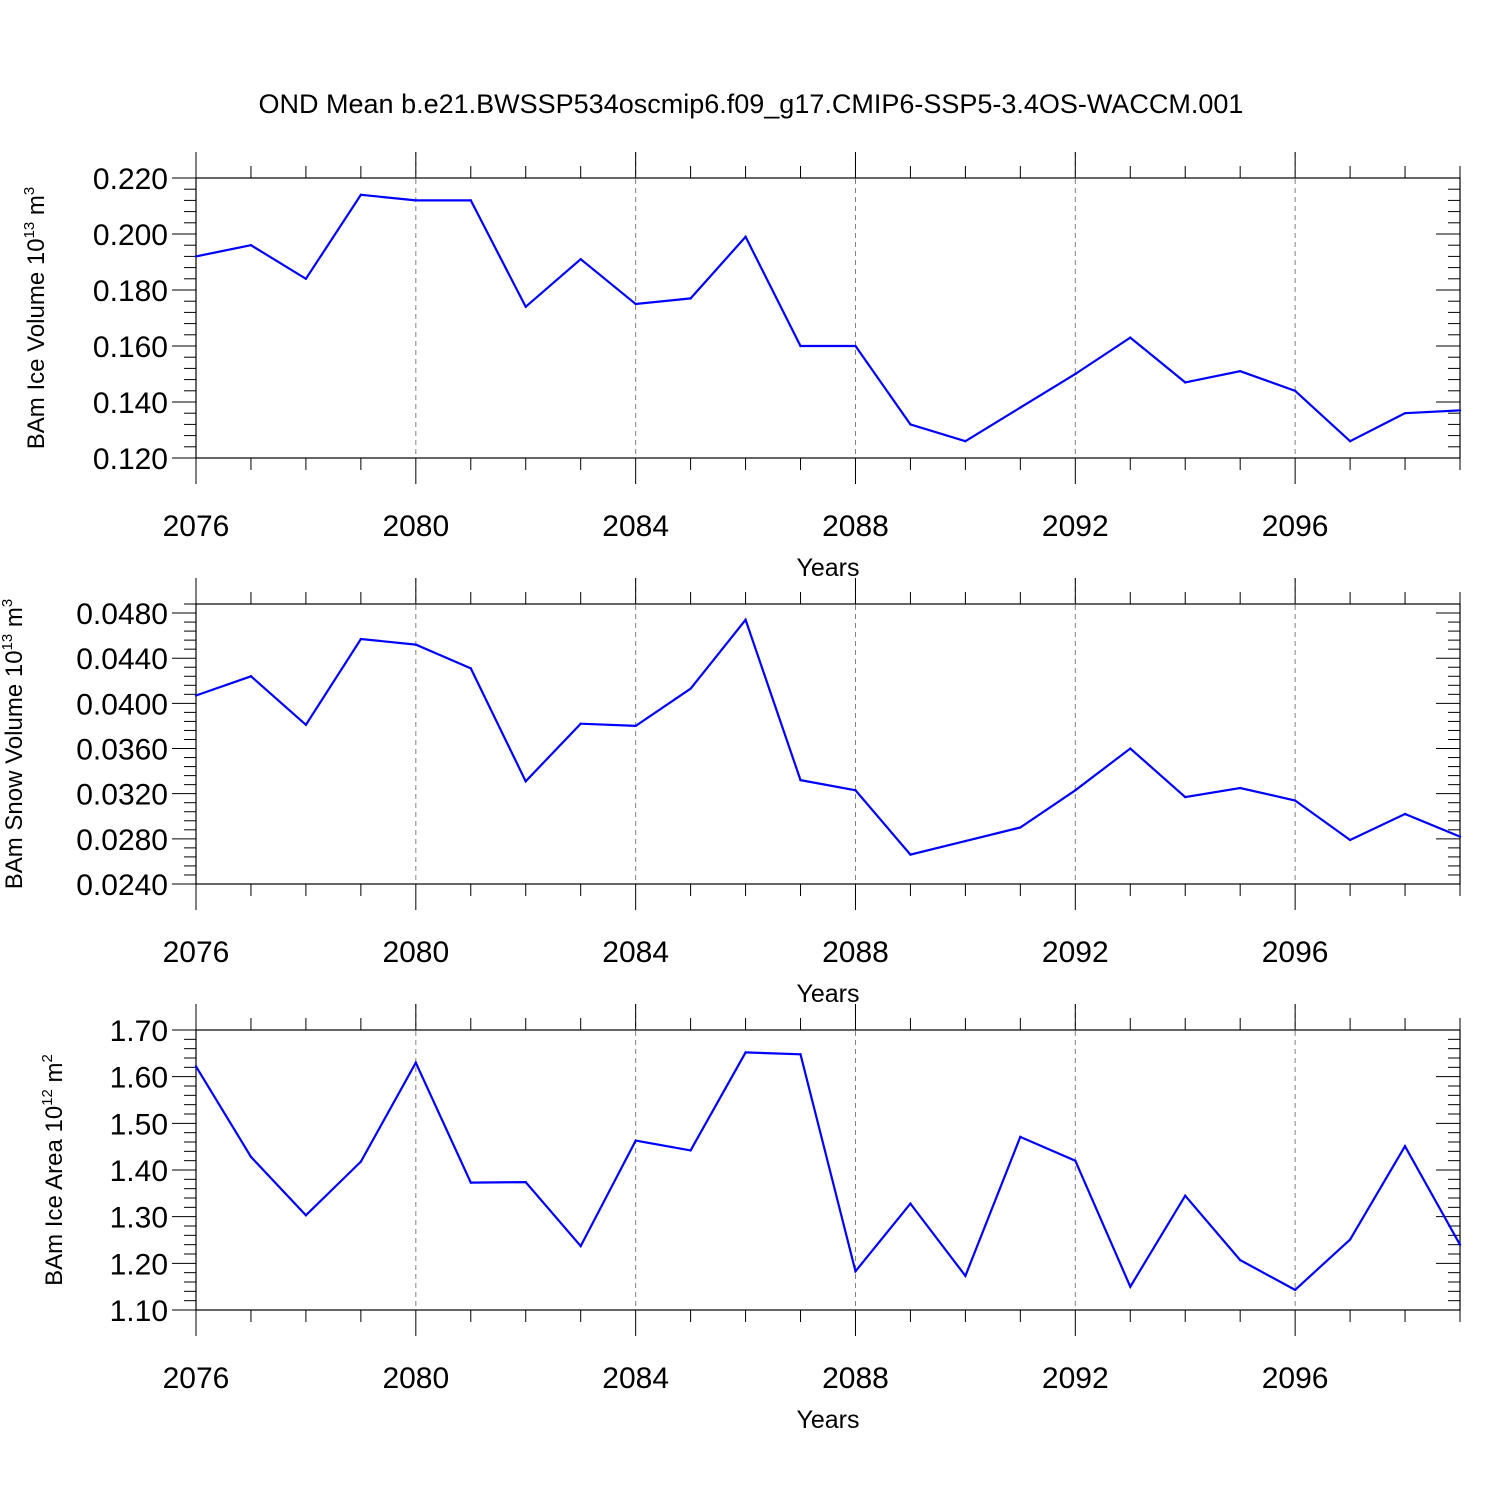 This screenshot has width=1500, height=1500. I want to click on ytick-label-ice-area-1.30: 1.30, so click(139, 1218).